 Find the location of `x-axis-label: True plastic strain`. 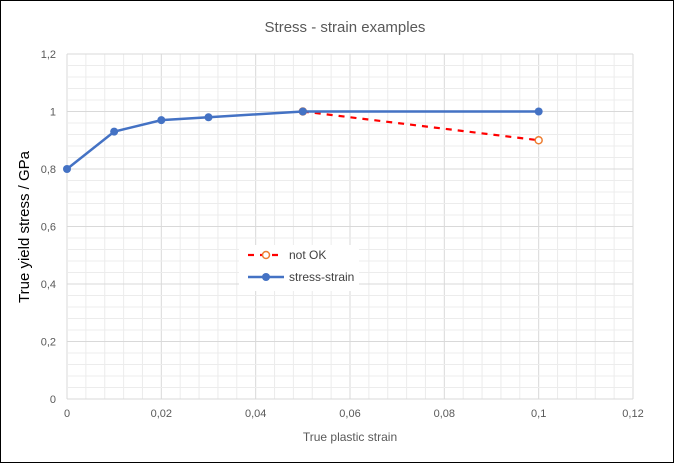

x-axis-label: True plastic strain is located at coordinates (350, 437).